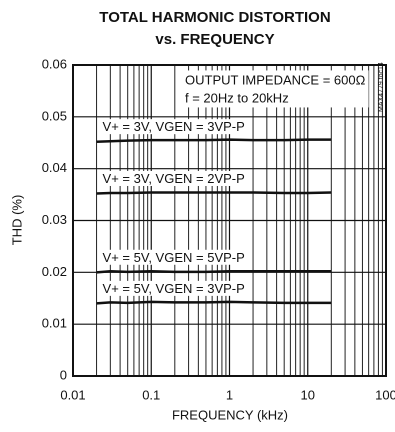 This screenshot has height=432, width=395. I want to click on x-tick-label: 10, so click(308, 394).